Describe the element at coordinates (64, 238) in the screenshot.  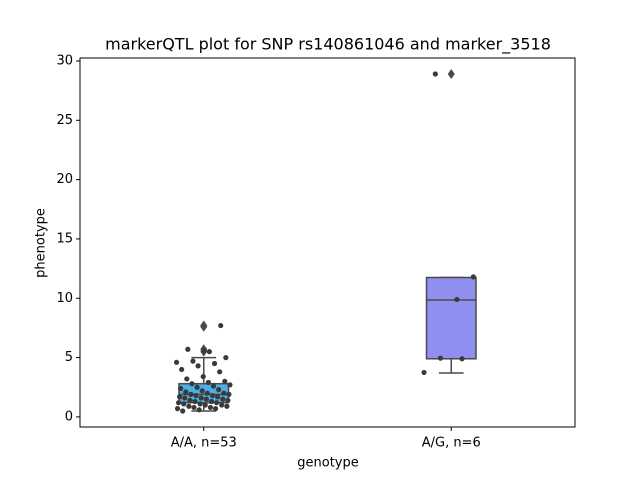
I see `y-tick-label: 15` at that location.